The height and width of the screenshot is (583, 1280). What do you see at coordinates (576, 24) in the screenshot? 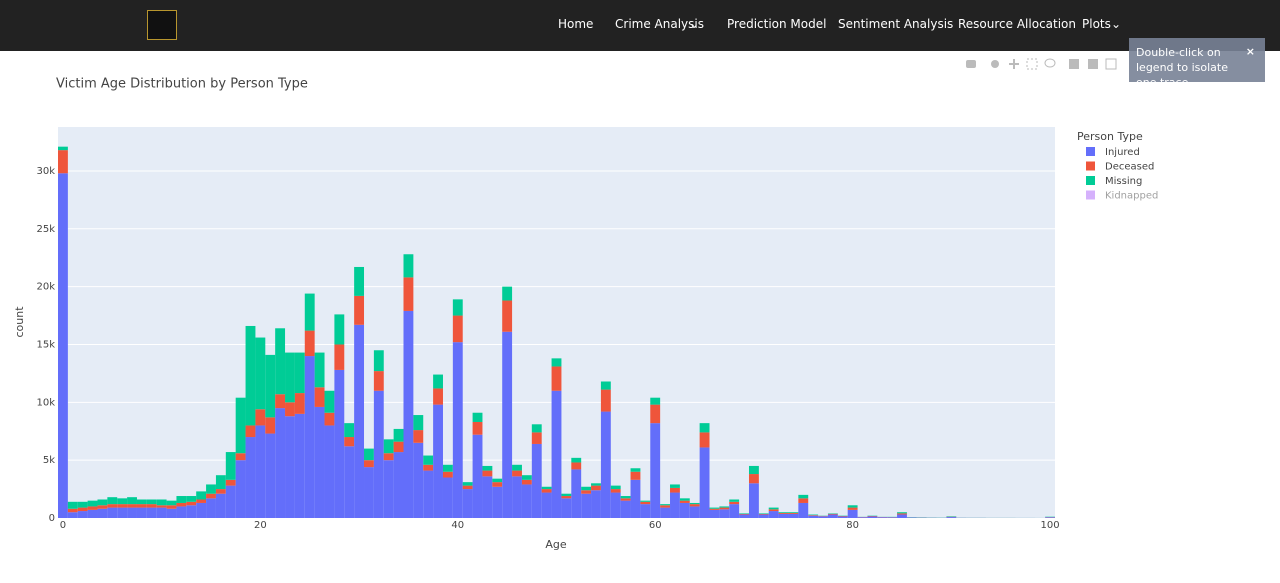
I see `nav-item: Home` at bounding box center [576, 24].